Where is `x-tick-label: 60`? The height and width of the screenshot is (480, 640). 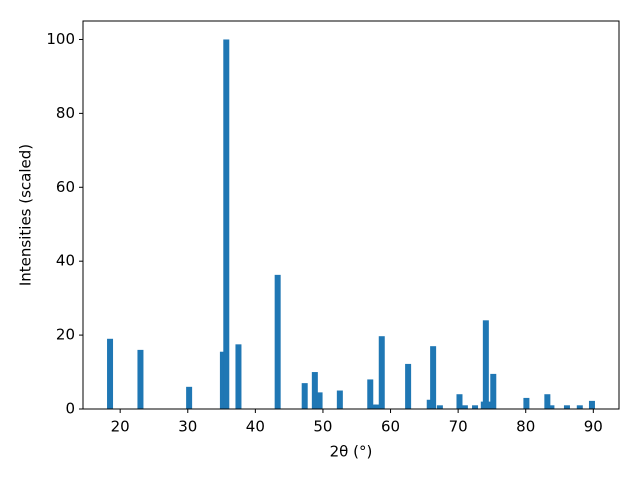 x-tick-label: 60 is located at coordinates (390, 427).